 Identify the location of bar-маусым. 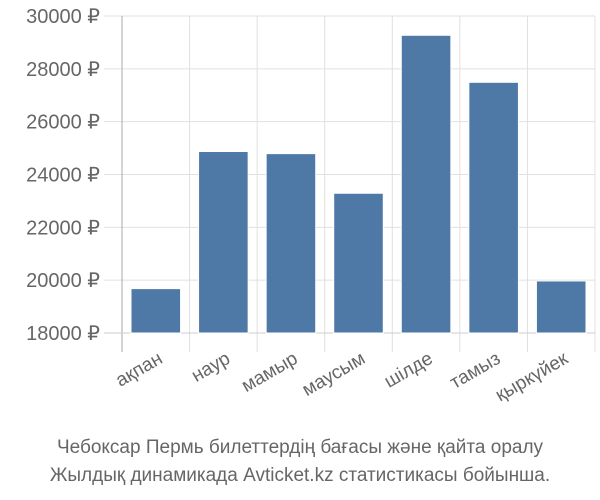
(358, 263).